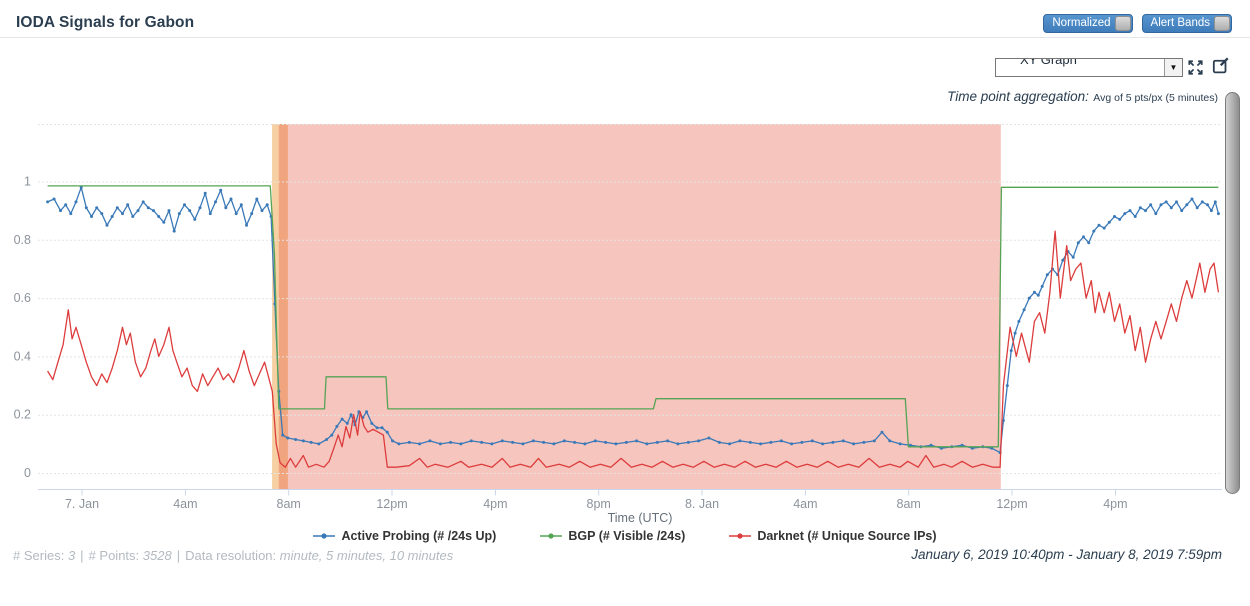  What do you see at coordinates (1195, 70) in the screenshot?
I see `fullscreen-icon` at bounding box center [1195, 70].